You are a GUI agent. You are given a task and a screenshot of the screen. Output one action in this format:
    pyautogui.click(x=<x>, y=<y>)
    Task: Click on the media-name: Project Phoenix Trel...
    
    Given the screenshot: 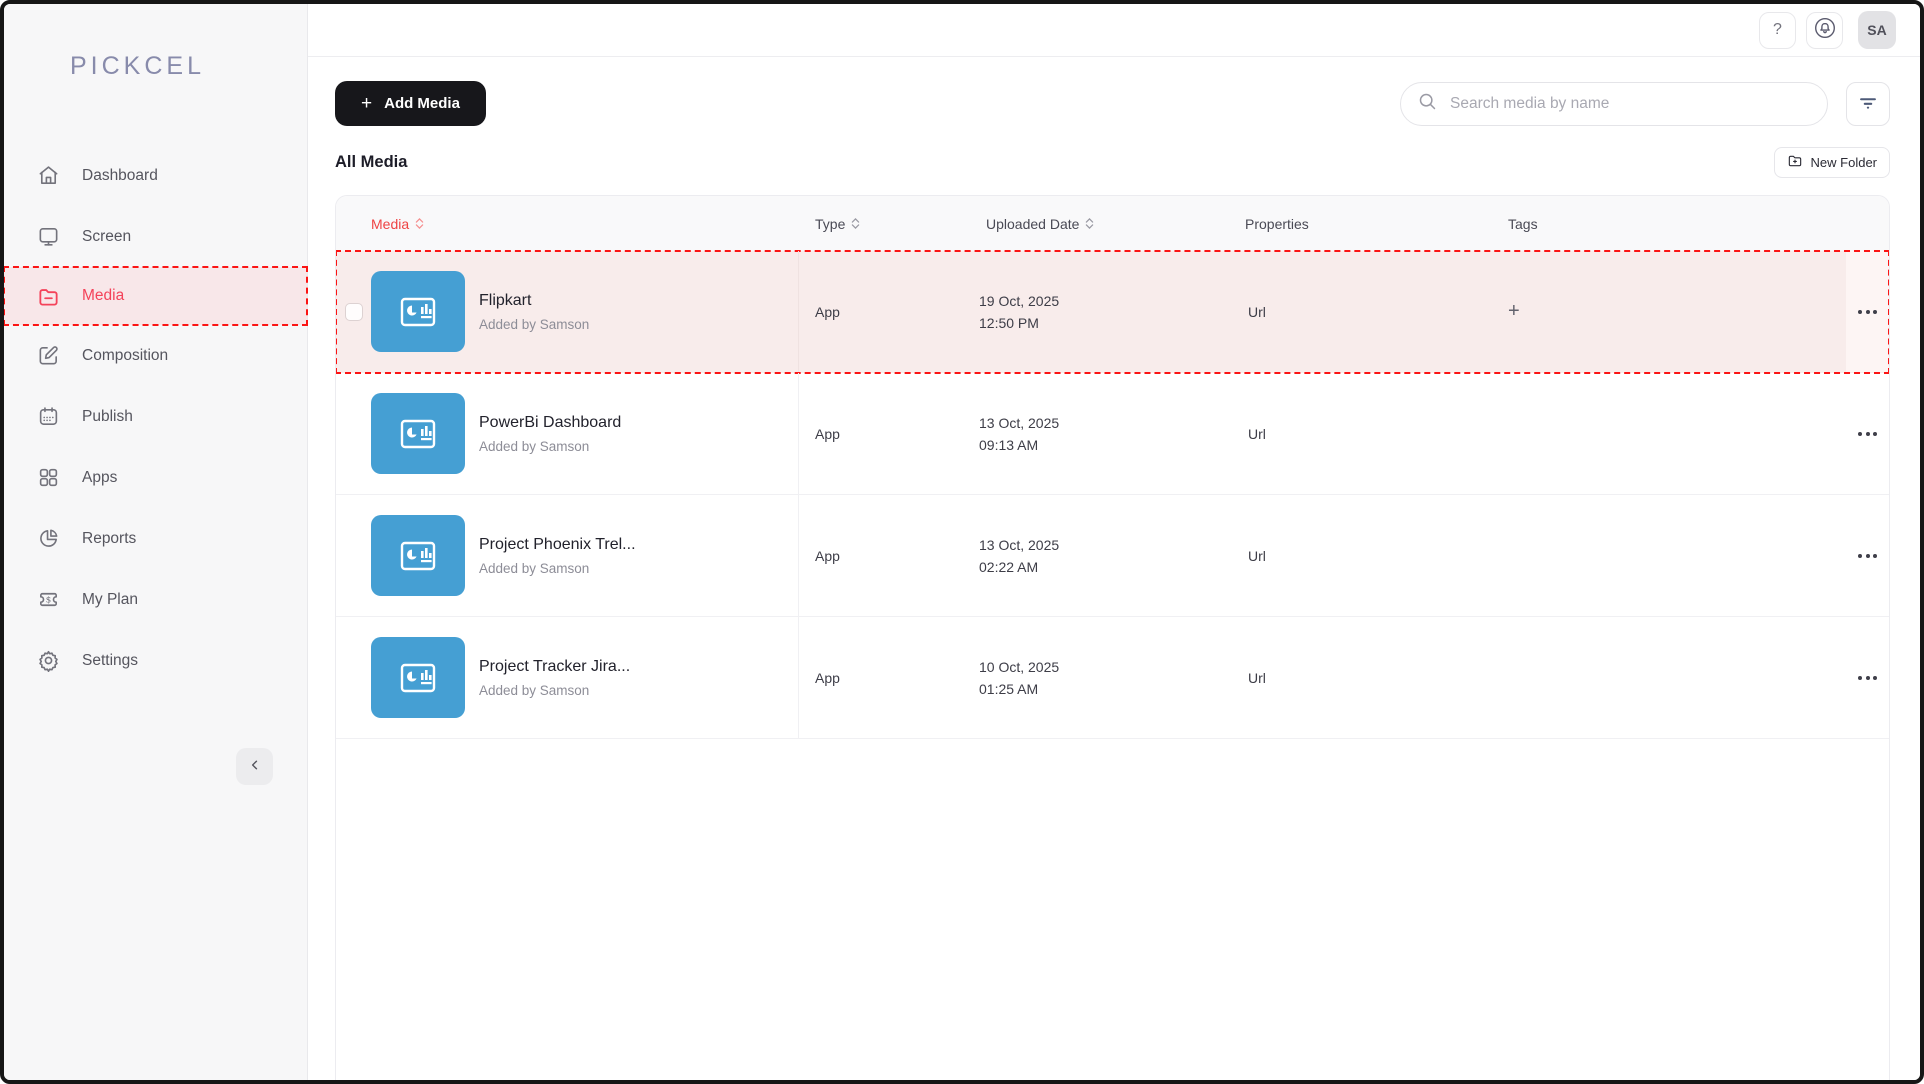 What is the action you would take?
    pyautogui.click(x=557, y=544)
    